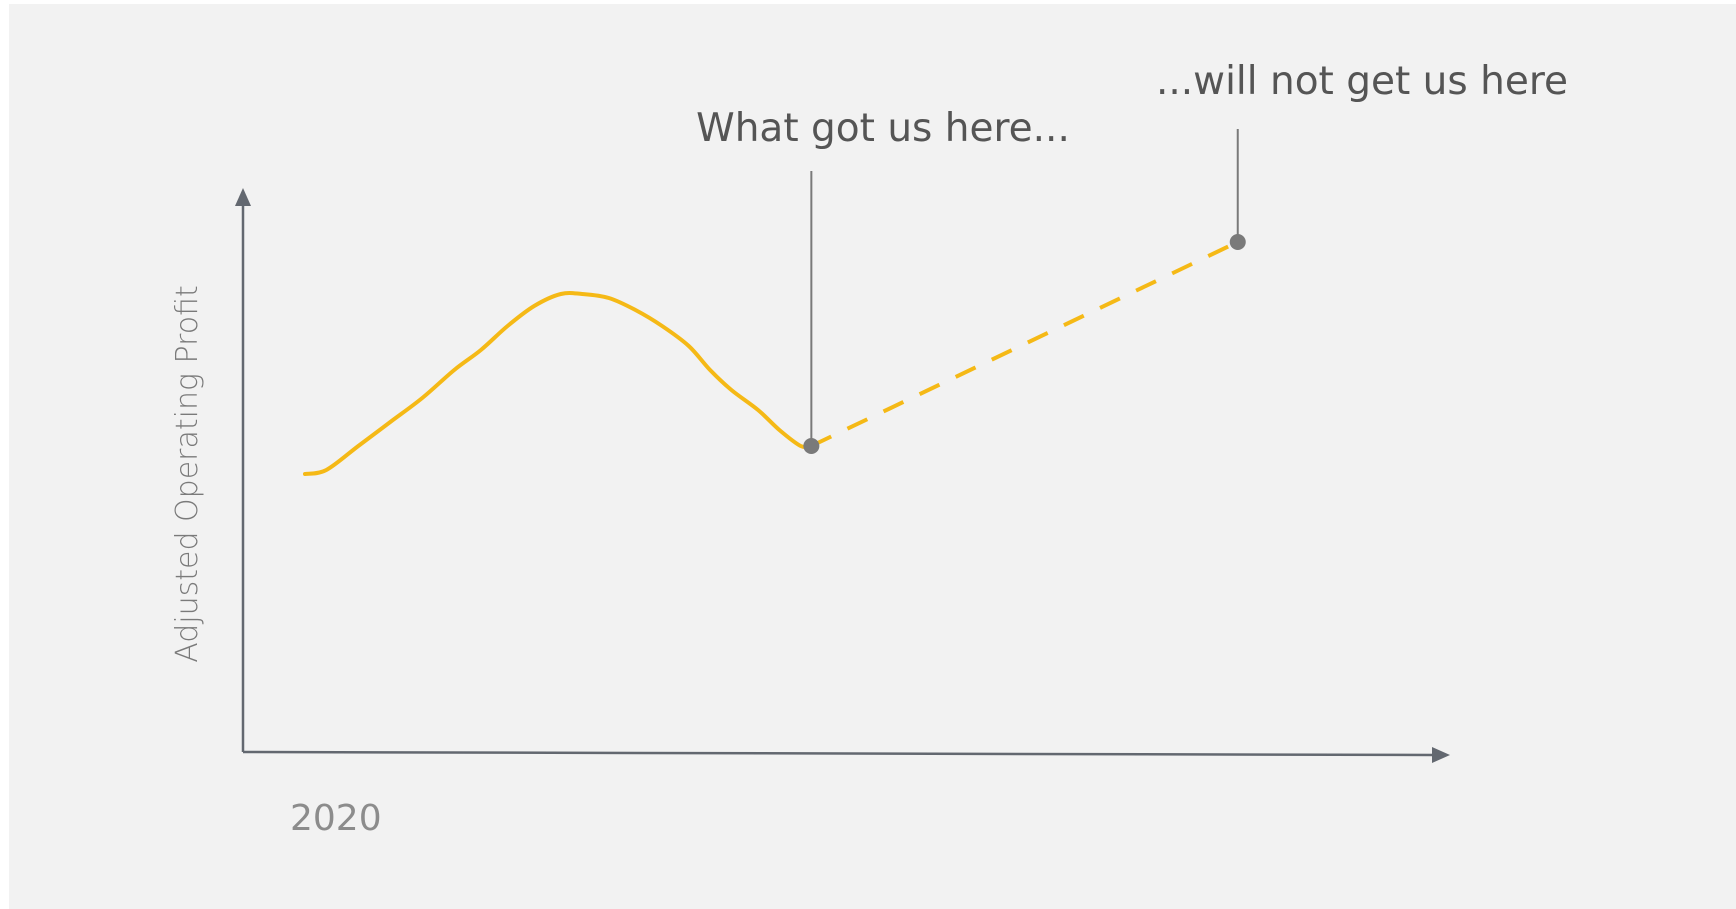 Image resolution: width=1736 pixels, height=909 pixels. Describe the element at coordinates (1024, 344) in the screenshot. I see `projected-series-line` at that location.